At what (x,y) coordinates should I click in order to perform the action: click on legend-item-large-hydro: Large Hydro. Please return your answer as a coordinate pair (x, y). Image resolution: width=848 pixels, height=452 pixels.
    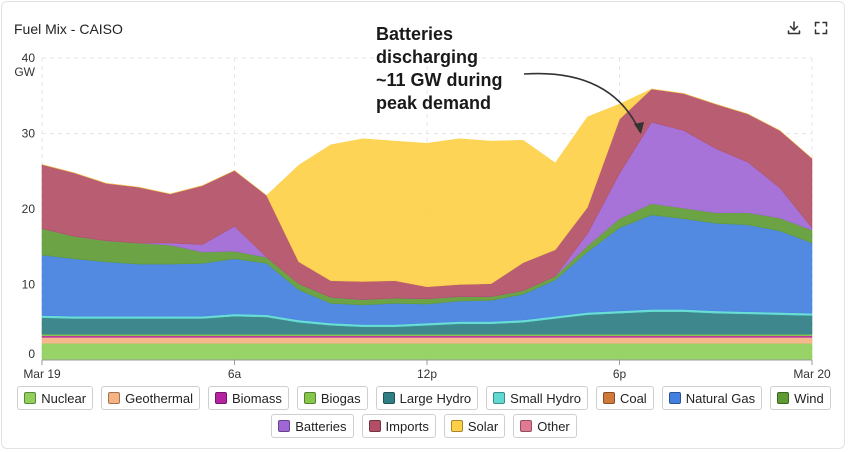
    Looking at the image, I should click on (427, 398).